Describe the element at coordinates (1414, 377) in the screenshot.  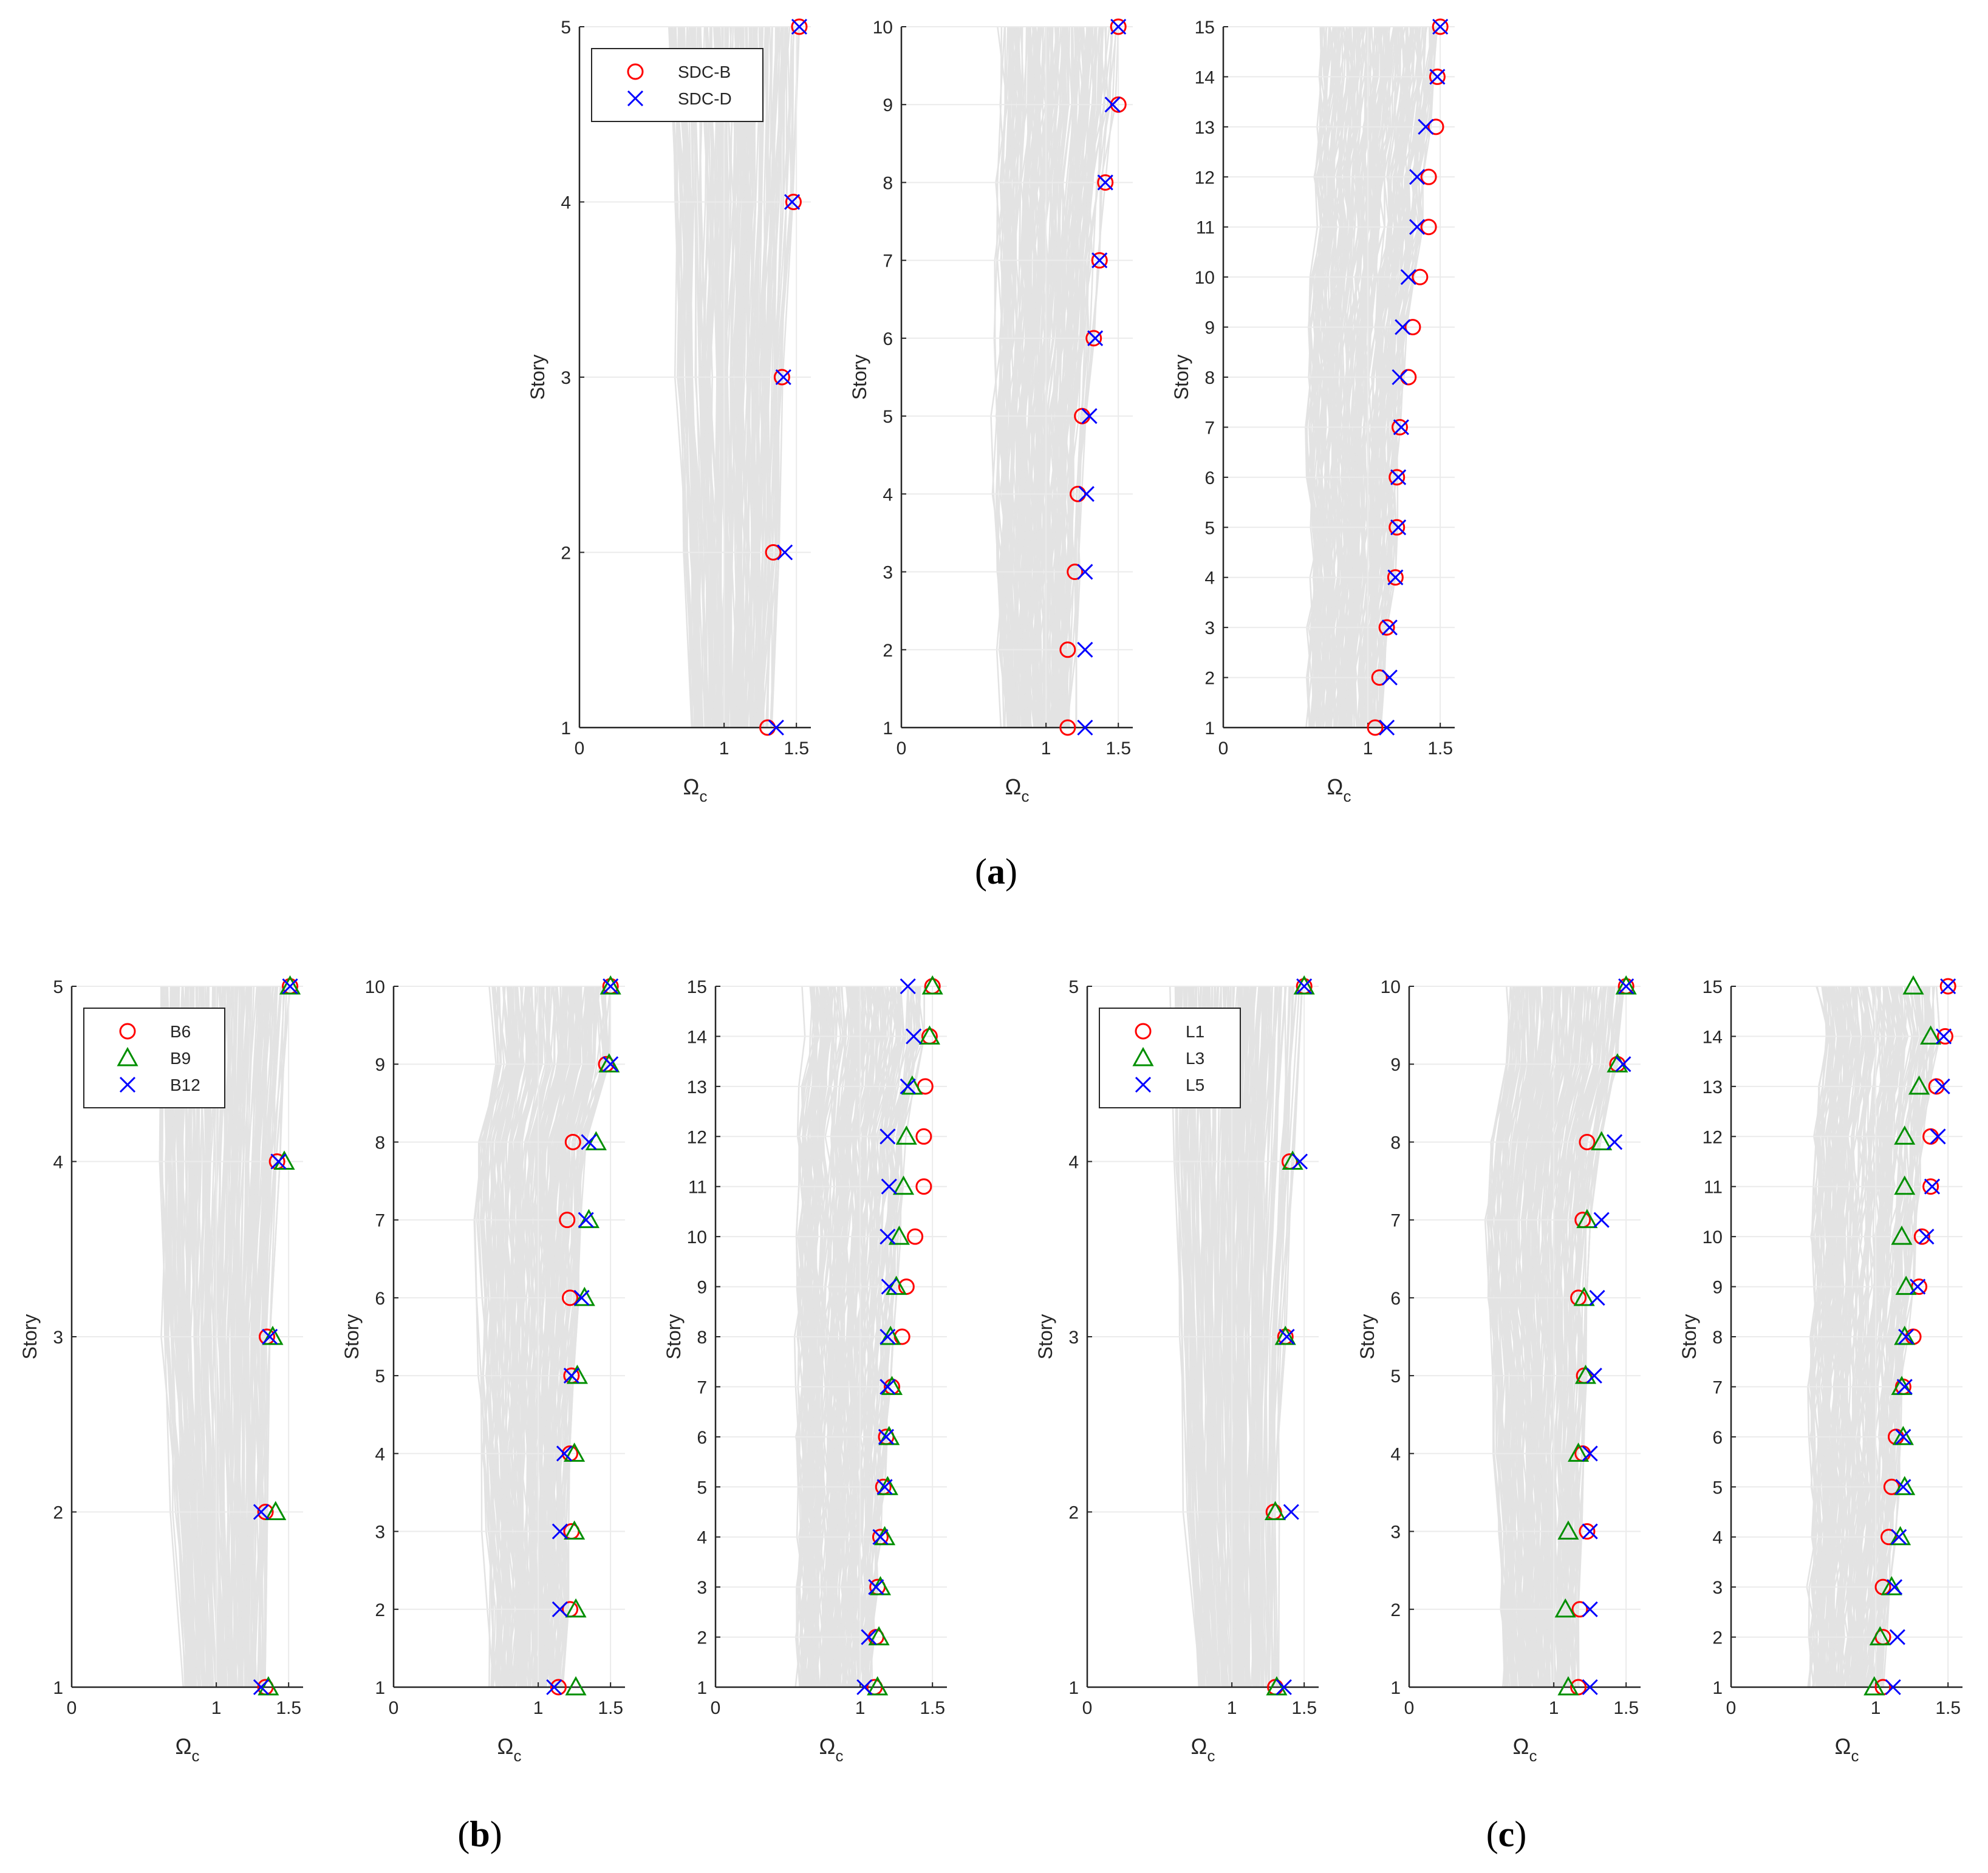
I see `series-sdc-d` at that location.